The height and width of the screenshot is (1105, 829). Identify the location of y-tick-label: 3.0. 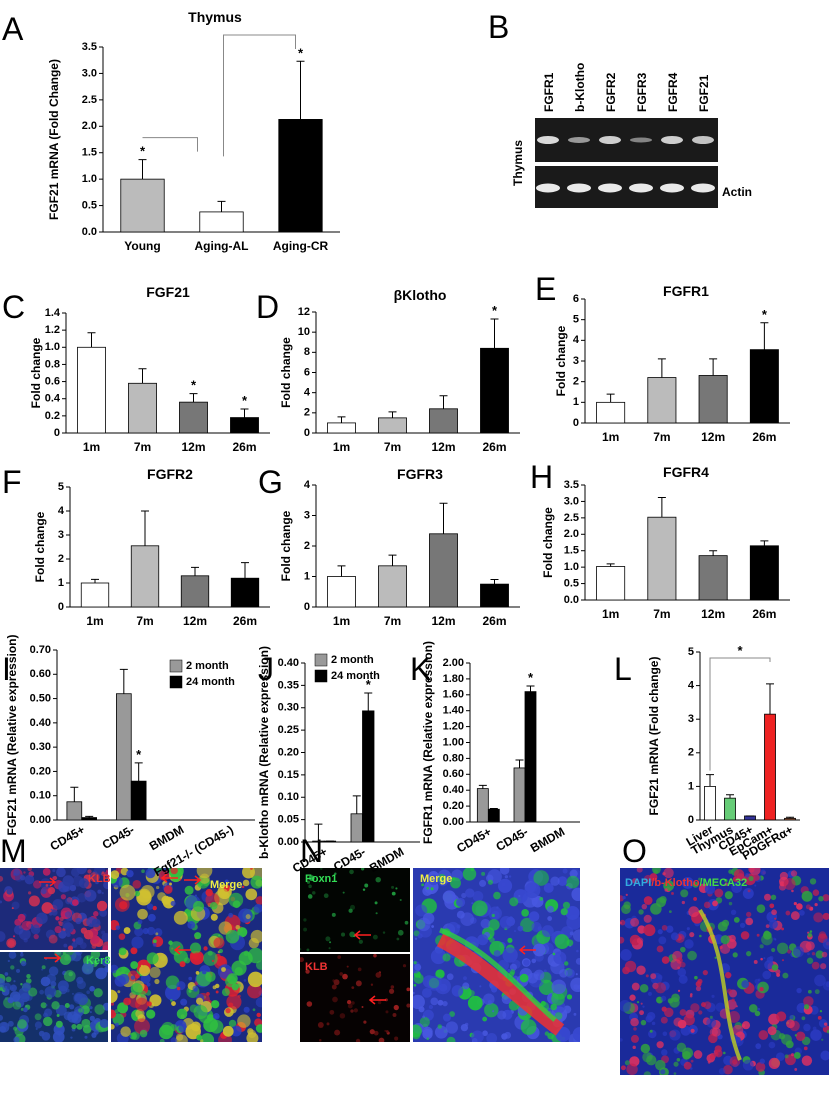
(571, 501).